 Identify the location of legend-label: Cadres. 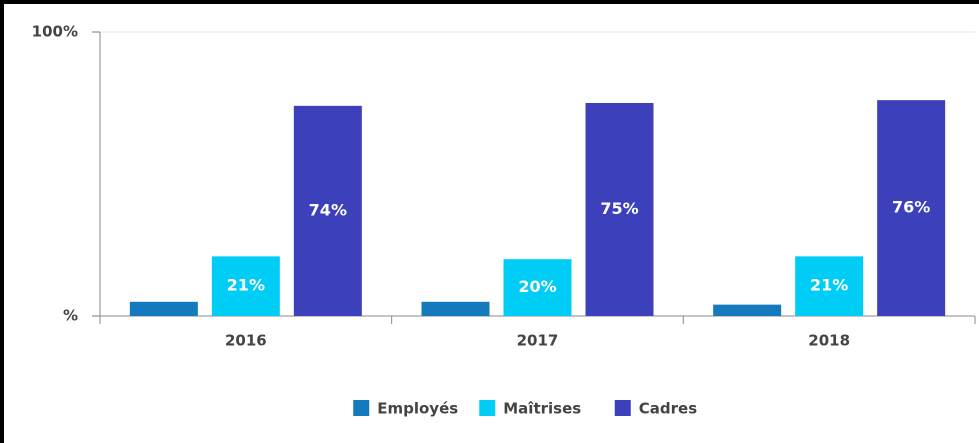
(668, 409).